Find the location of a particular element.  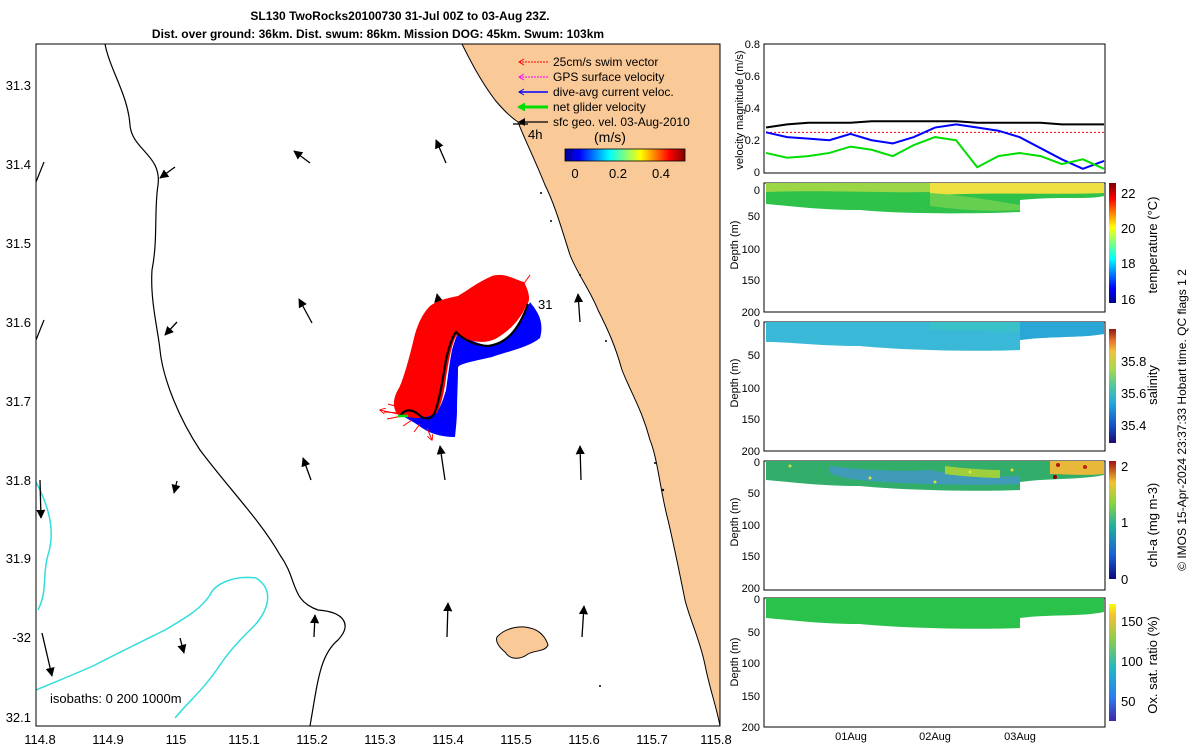

date-tick: 01Aug is located at coordinates (851, 737).